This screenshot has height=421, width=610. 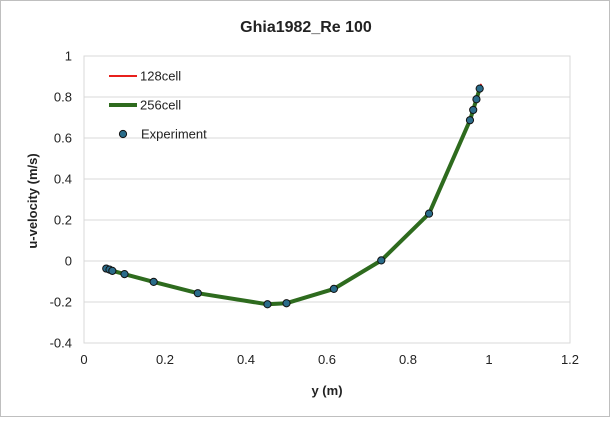 What do you see at coordinates (174, 134) in the screenshot?
I see `legend-label-experiment: Experiment` at bounding box center [174, 134].